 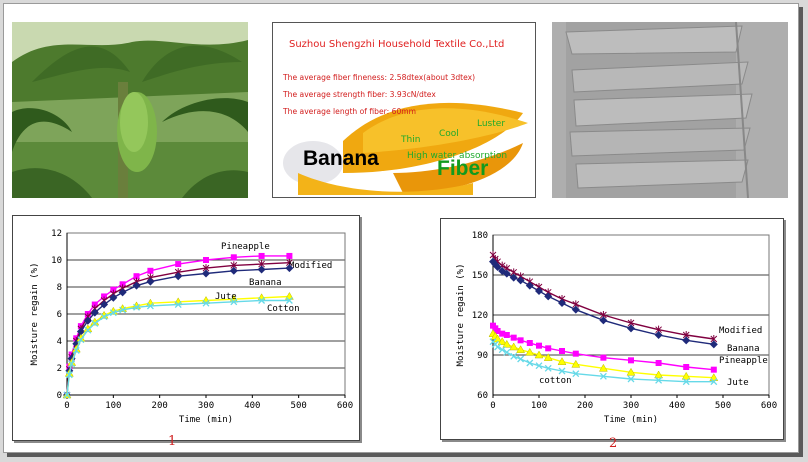 What do you see at coordinates (603, 303) in the screenshot?
I see `chart2-series-banana-line` at bounding box center [603, 303].